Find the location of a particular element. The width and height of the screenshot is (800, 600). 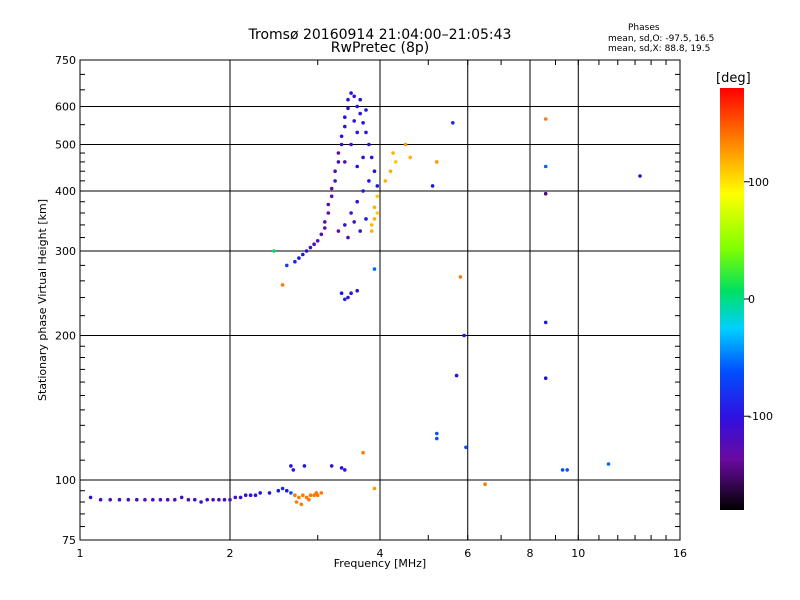

y-tick-label: 600 is located at coordinates (65, 107).